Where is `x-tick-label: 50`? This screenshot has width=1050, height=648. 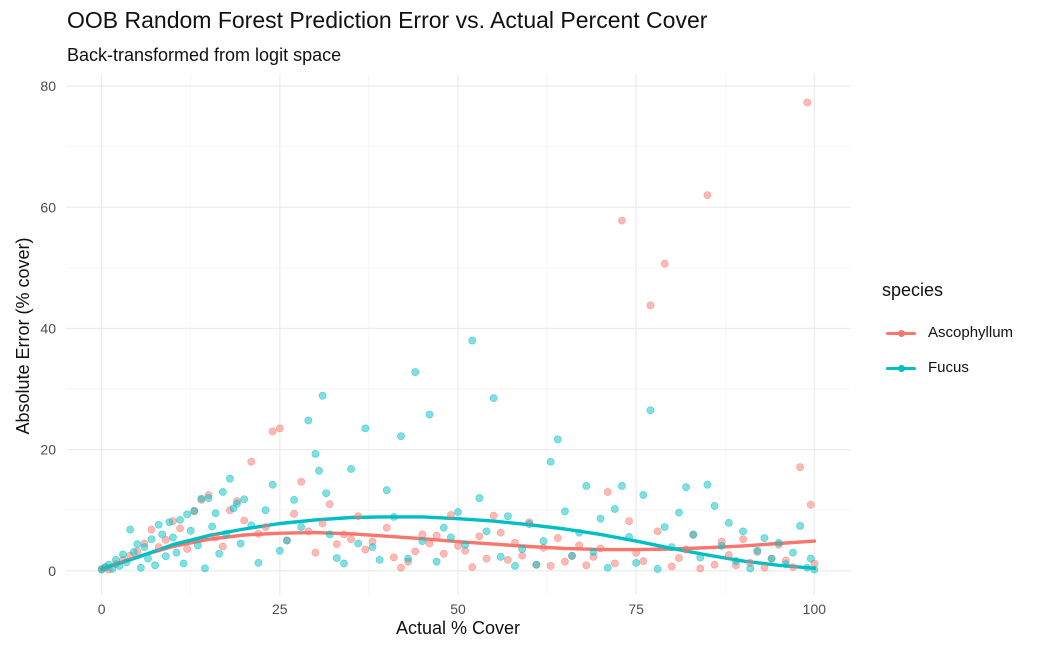 x-tick-label: 50 is located at coordinates (458, 609).